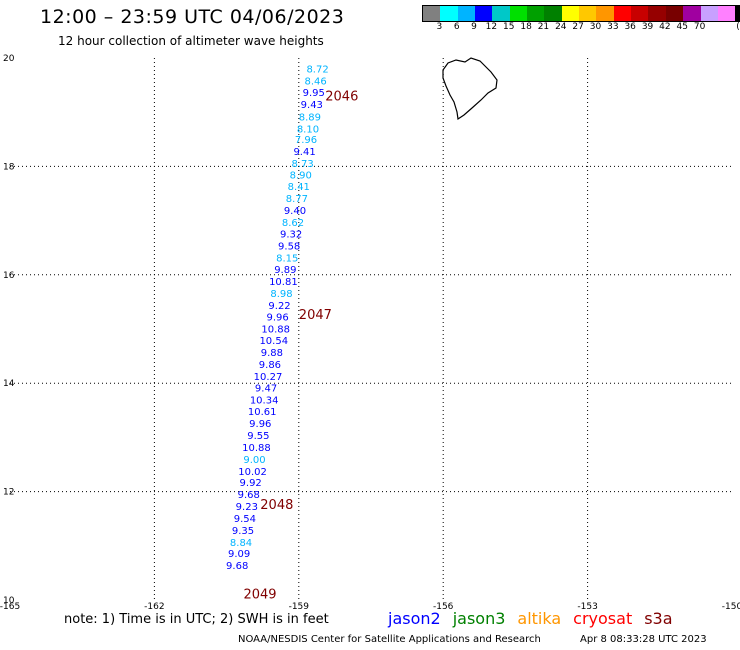 Image resolution: width=740 pixels, height=650 pixels. I want to click on wave-height-value: 10.61, so click(262, 412).